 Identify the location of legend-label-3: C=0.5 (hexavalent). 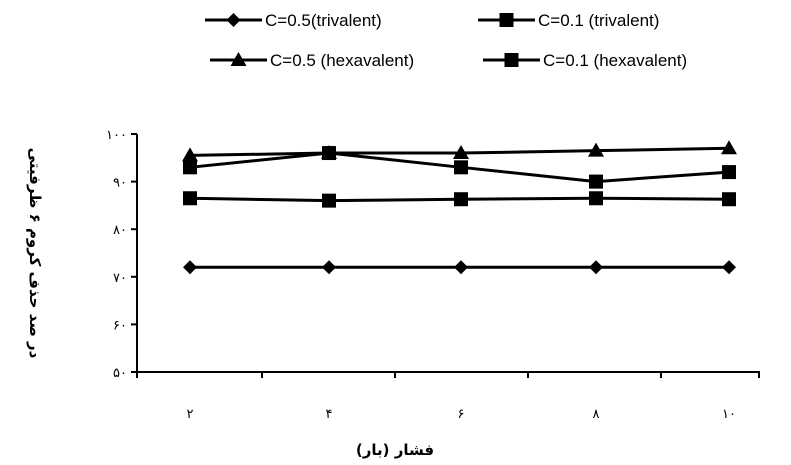
(342, 60).